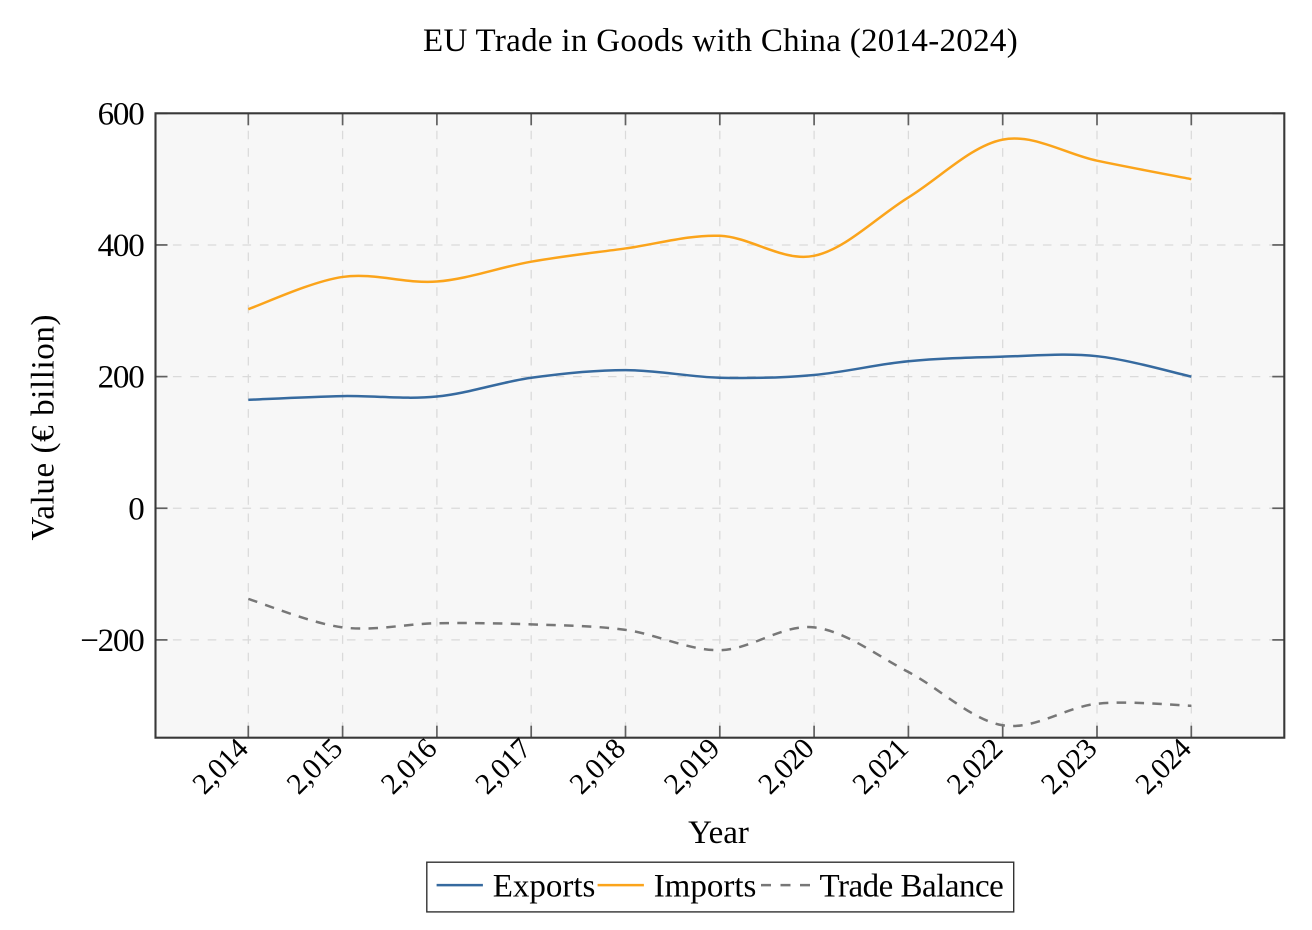 The image size is (1312, 930). What do you see at coordinates (315, 767) in the screenshot?
I see `svg-text: 2,015` at bounding box center [315, 767].